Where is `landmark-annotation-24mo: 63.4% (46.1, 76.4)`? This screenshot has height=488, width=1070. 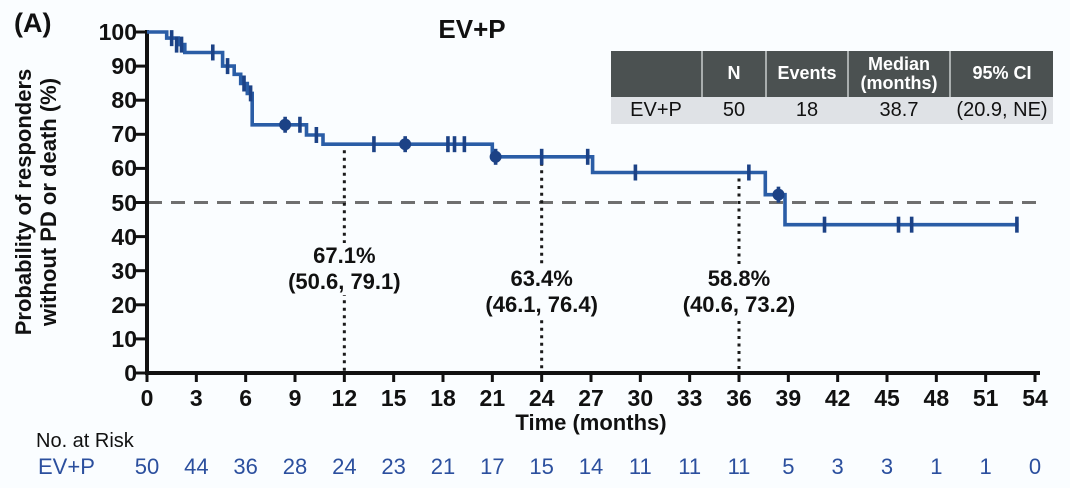
landmark-annotation-24mo: 63.4% (46.1, 76.4) is located at coordinates (541, 292).